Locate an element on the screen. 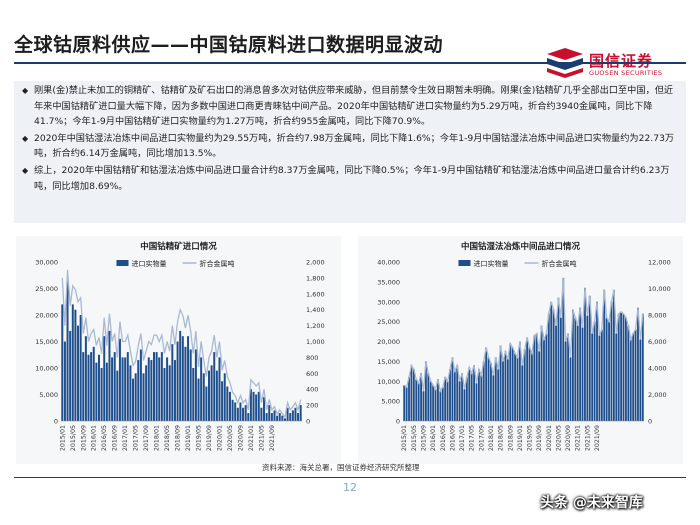 Image resolution: width=700 pixels, height=525 pixels. x-tick-label: 2020/01 is located at coordinates (219, 438).